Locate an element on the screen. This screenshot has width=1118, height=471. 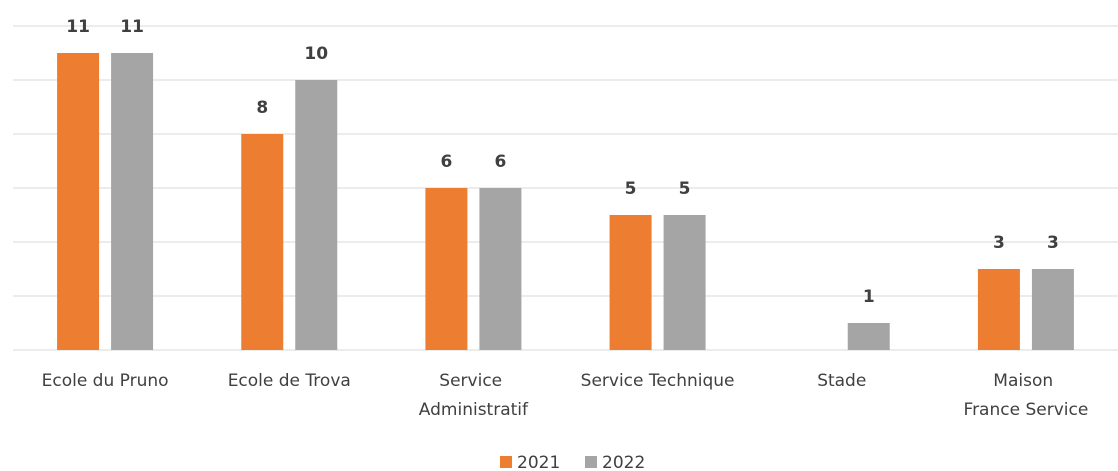
x-tick-label: Ecole de Trova is located at coordinates (289, 381).